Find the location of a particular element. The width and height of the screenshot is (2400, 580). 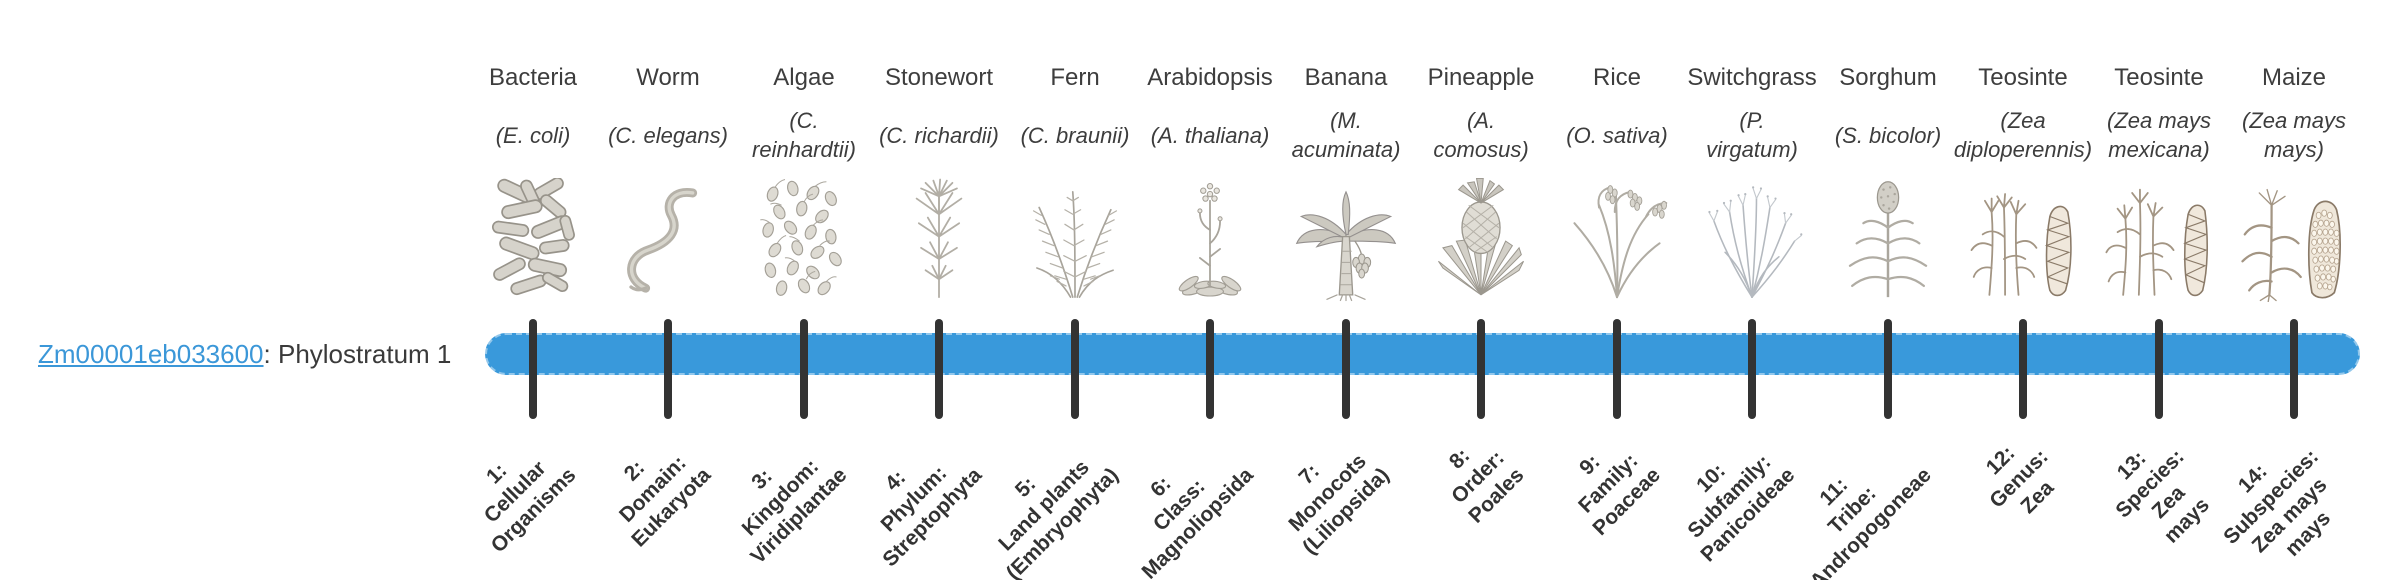

timeline-bar is located at coordinates (1422, 354).